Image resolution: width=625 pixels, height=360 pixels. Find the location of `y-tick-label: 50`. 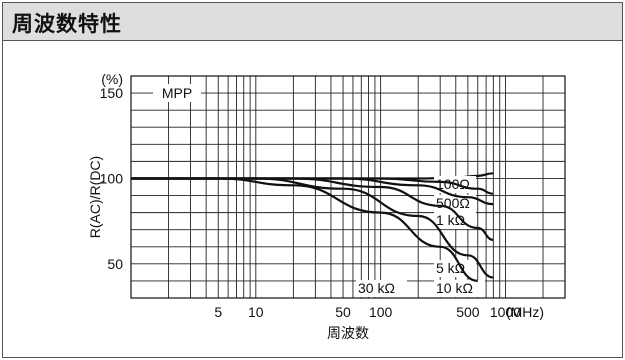

y-tick-label: 50 is located at coordinates (115, 264).